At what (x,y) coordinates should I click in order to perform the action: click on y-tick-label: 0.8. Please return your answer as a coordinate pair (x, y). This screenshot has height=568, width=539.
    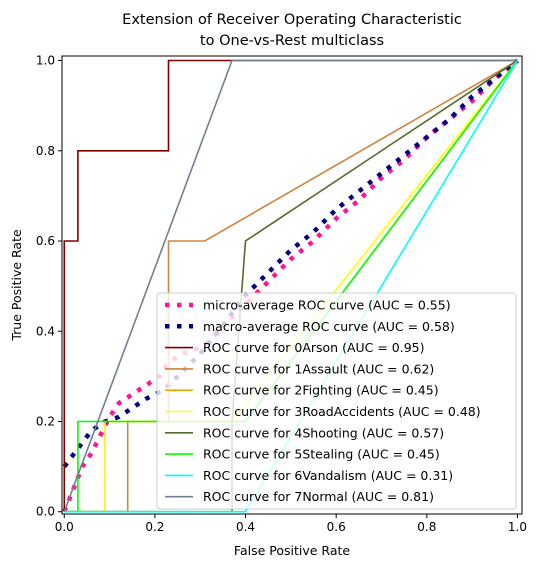
    Looking at the image, I should click on (45, 151).